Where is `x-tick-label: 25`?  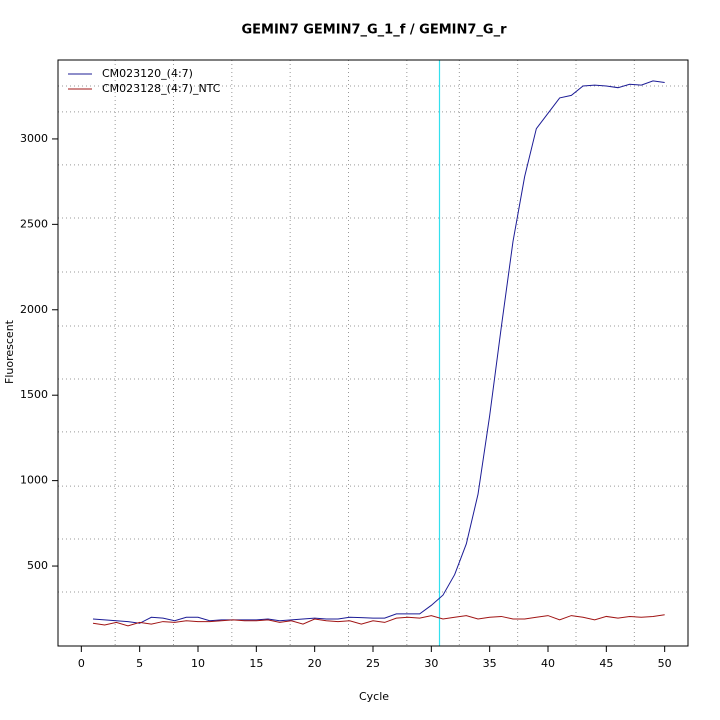
x-tick-label: 25 is located at coordinates (373, 663).